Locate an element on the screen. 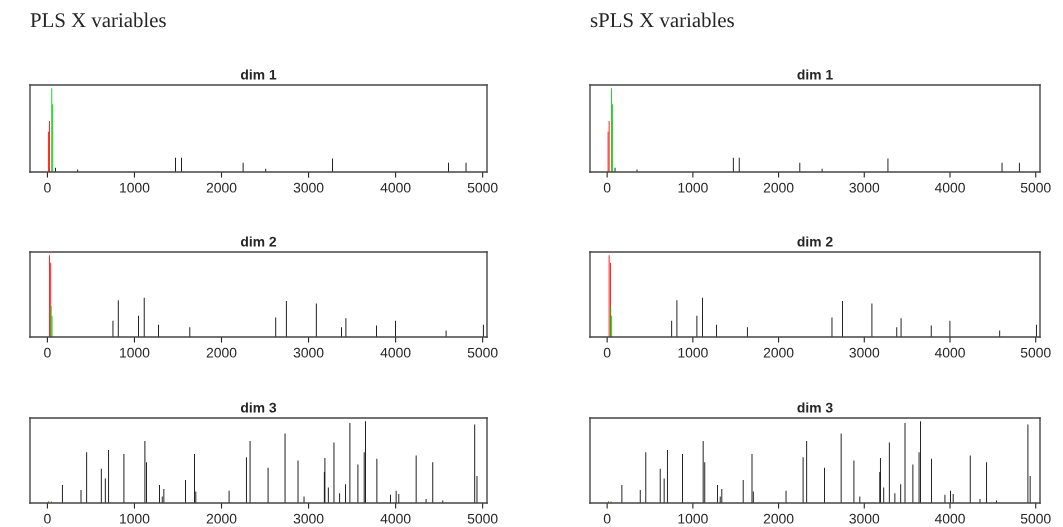  chart-title: PLS X variables is located at coordinates (98, 20).